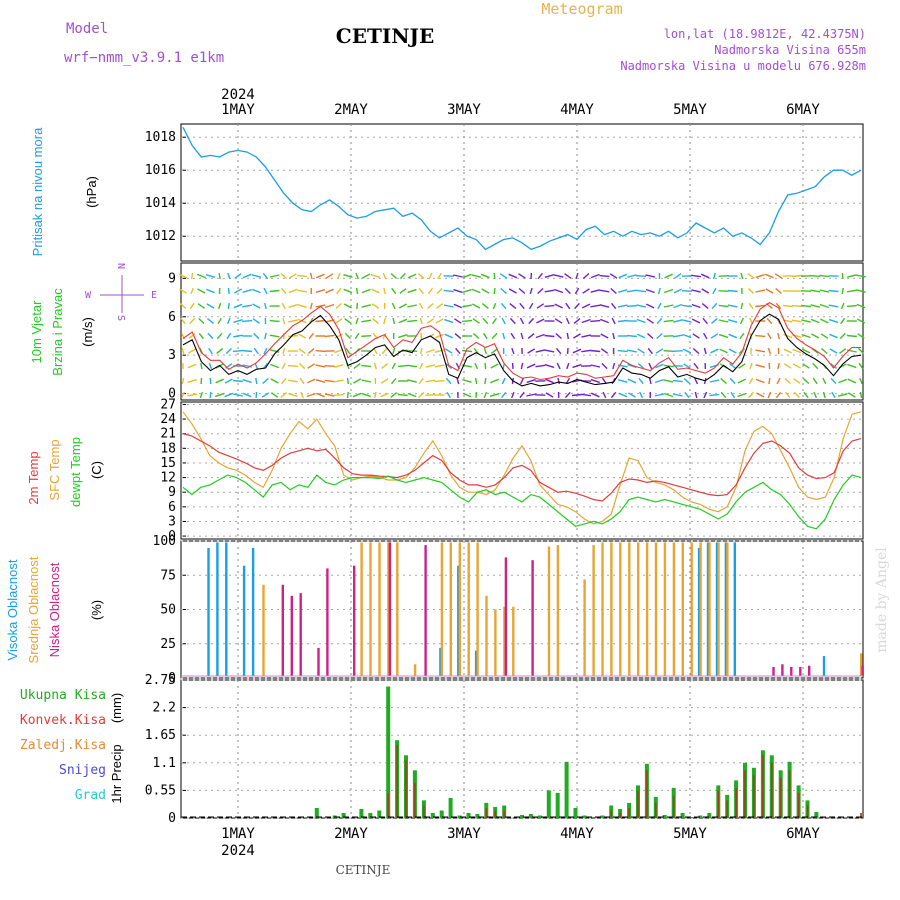 This screenshot has width=900, height=900. I want to click on y-tick-label: 1012, so click(160, 236).